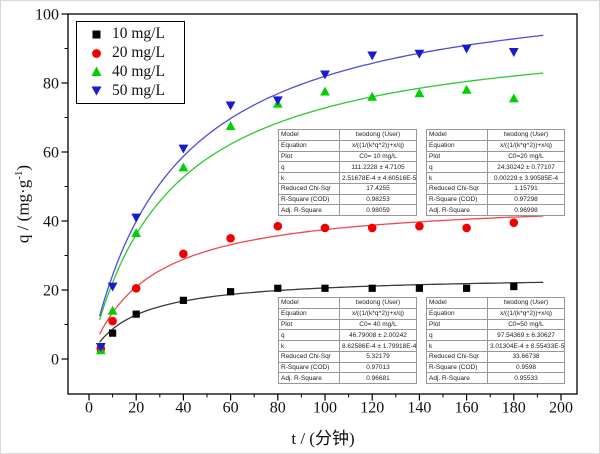 The width and height of the screenshot is (600, 454). I want to click on fit-table-param-value: 0.9598, so click(526, 367).